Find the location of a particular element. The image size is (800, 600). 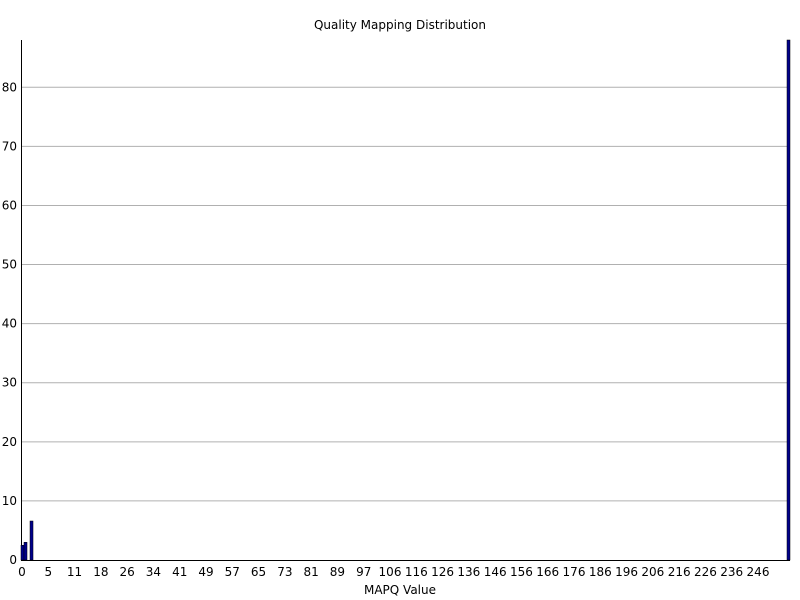

y-tick-label: 50 is located at coordinates (9, 265).